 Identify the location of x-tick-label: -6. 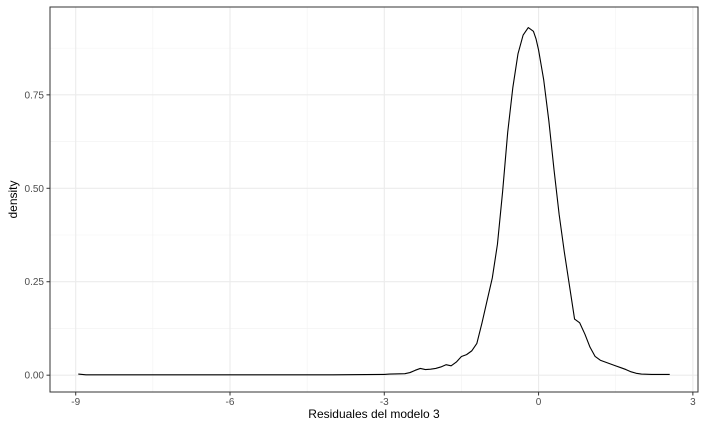
(230, 402).